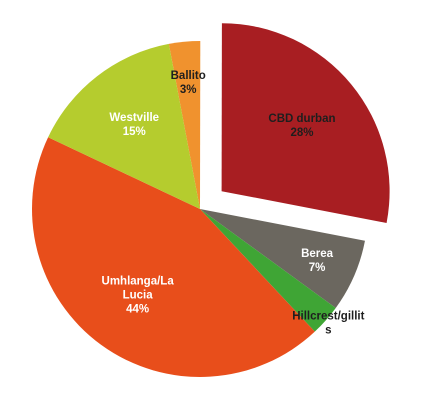 This screenshot has height=393, width=421. Describe the element at coordinates (317, 268) in the screenshot. I see `slice-label-line: 7%` at that location.